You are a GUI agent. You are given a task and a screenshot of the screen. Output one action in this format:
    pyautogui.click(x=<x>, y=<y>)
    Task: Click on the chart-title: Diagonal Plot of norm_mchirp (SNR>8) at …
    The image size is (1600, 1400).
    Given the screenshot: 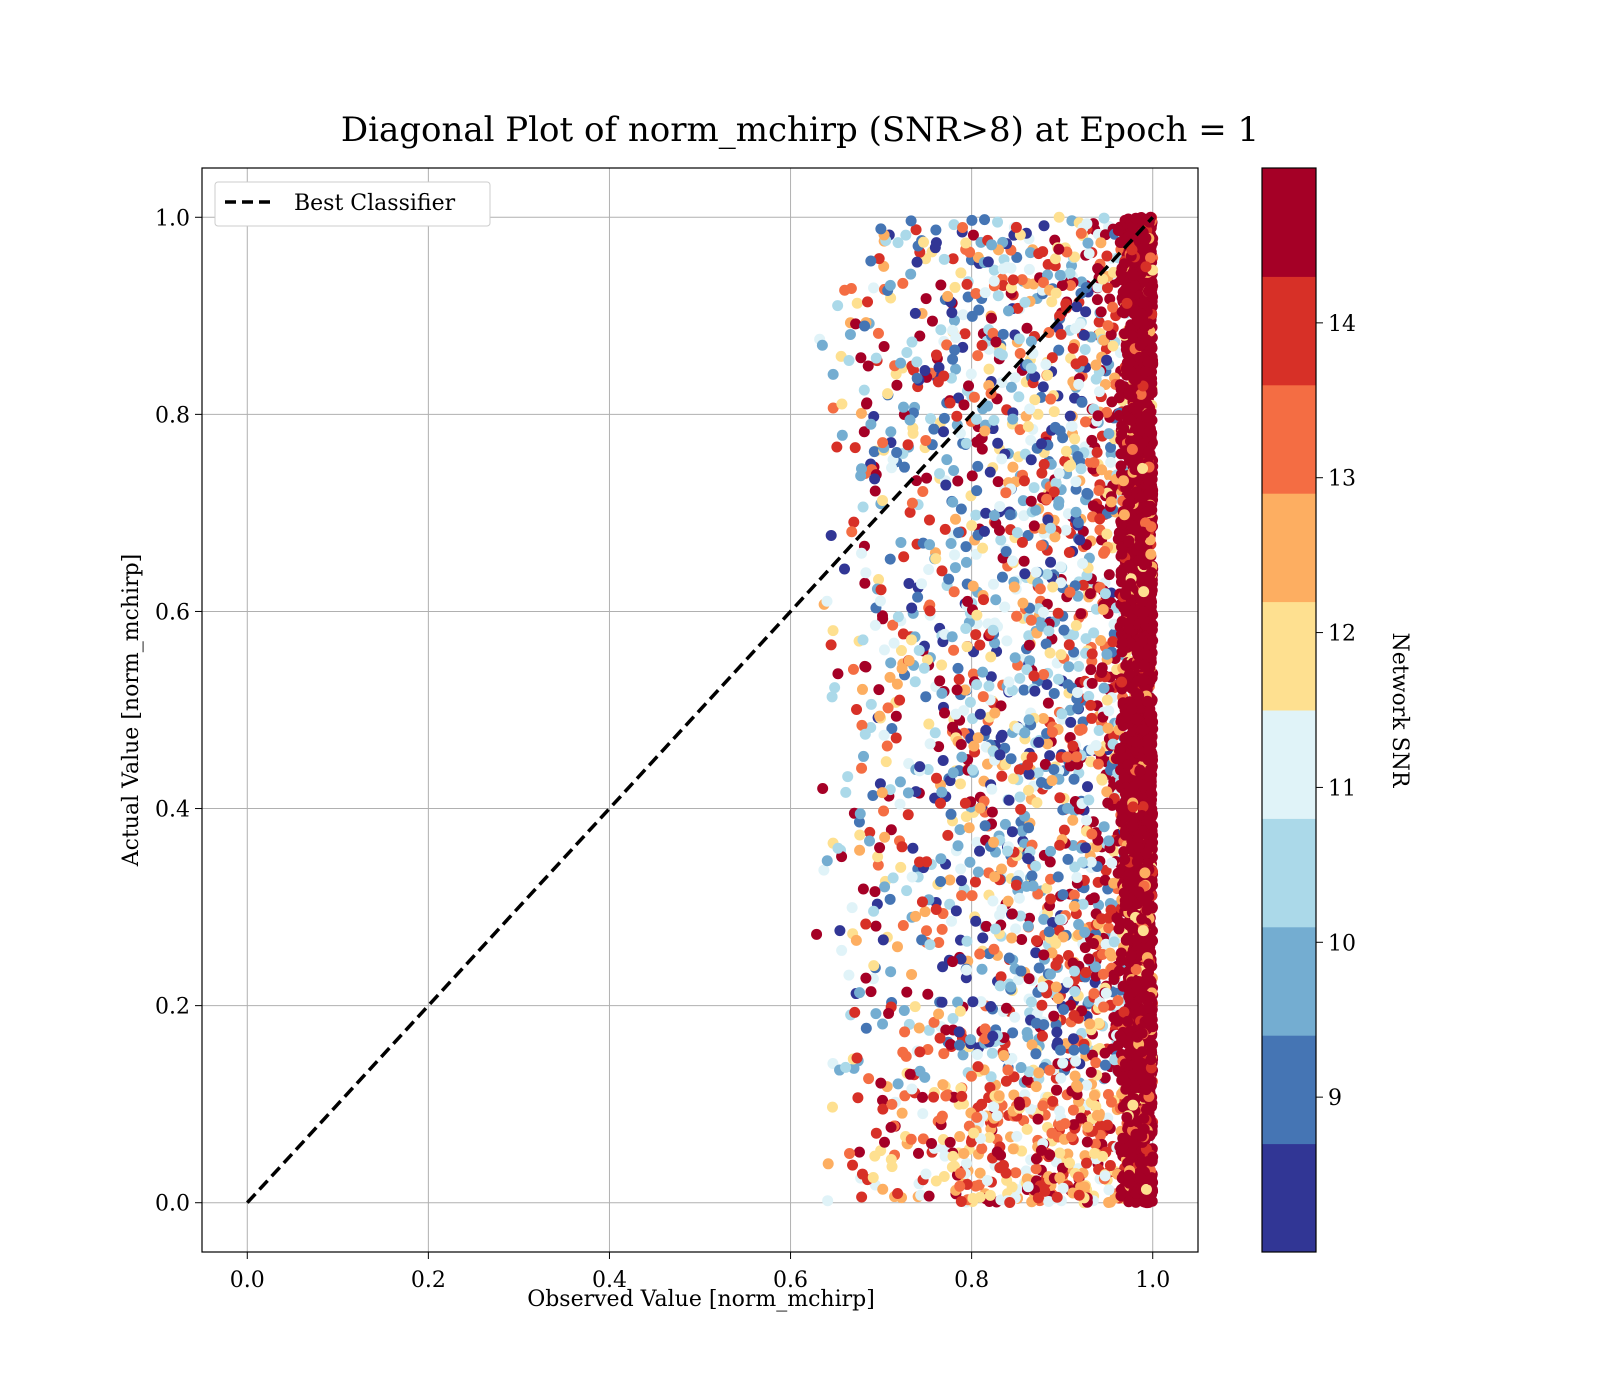 What is the action you would take?
    pyautogui.click(x=800, y=130)
    